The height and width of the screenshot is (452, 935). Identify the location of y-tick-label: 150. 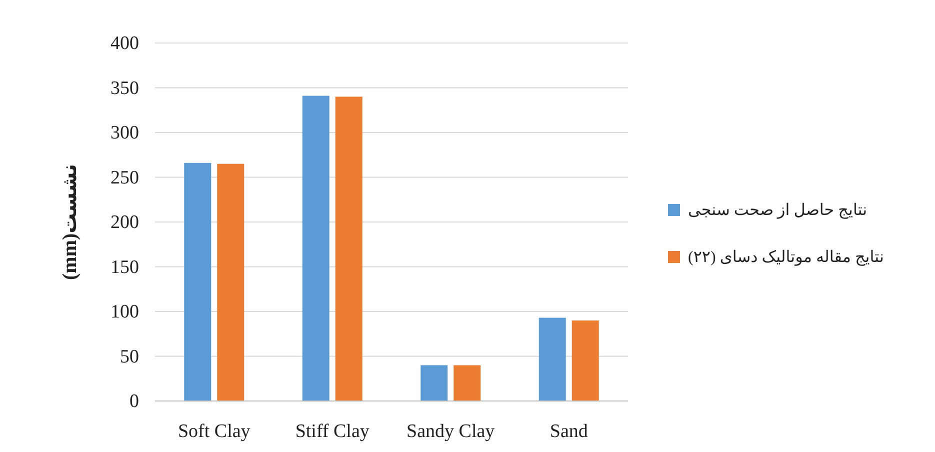
(124, 267).